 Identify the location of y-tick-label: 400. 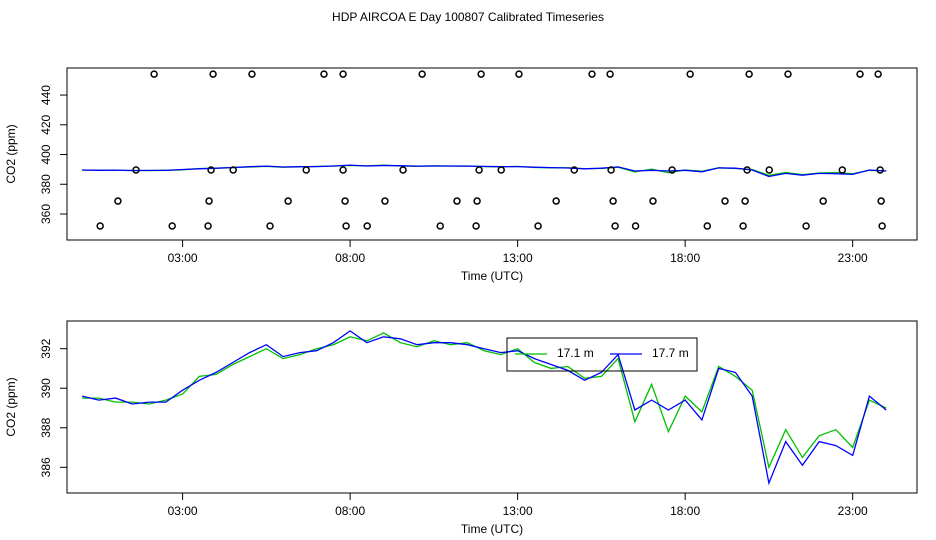
(46, 154).